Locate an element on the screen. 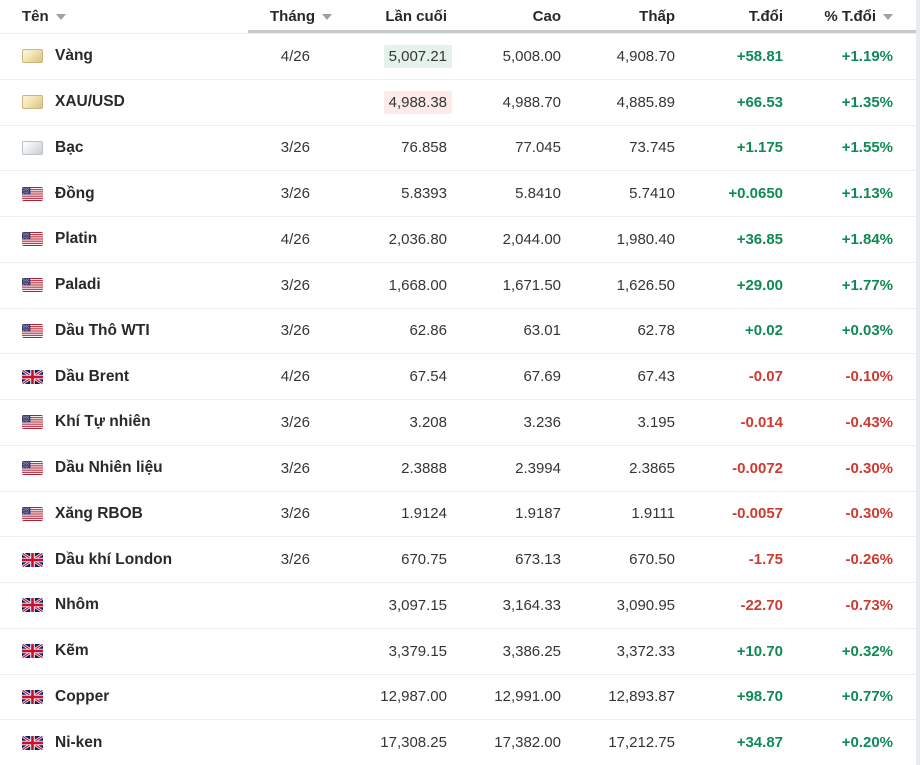 The image size is (920, 765). sort-arrow-icon is located at coordinates (888, 16).